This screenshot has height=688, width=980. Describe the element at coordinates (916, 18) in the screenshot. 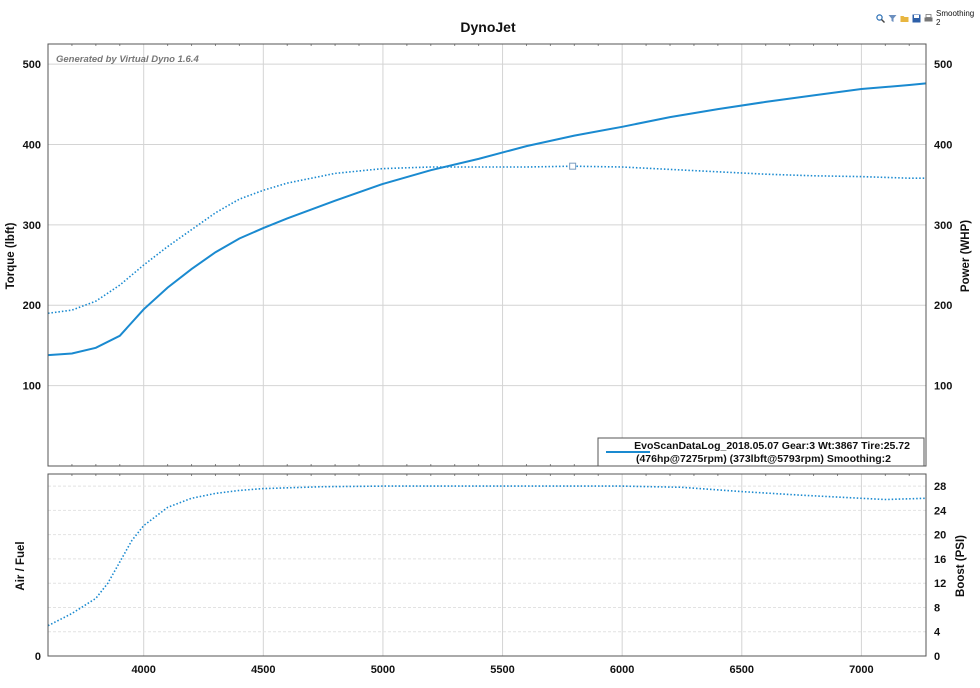

I see `save-icon` at that location.